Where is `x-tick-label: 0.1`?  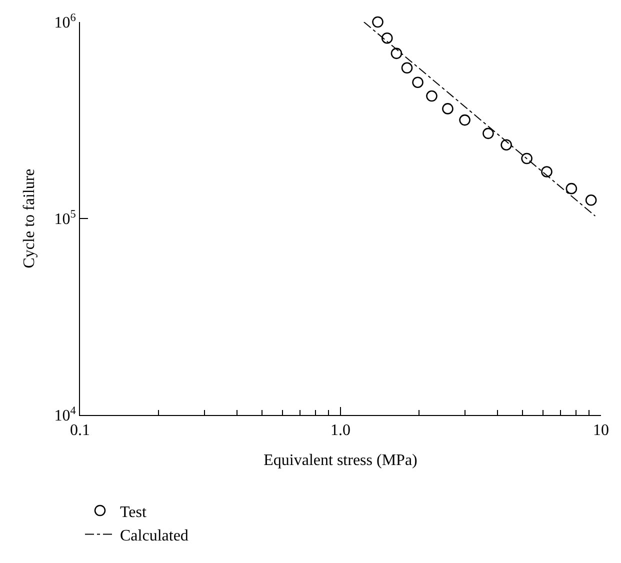
x-tick-label: 0.1 is located at coordinates (80, 431).